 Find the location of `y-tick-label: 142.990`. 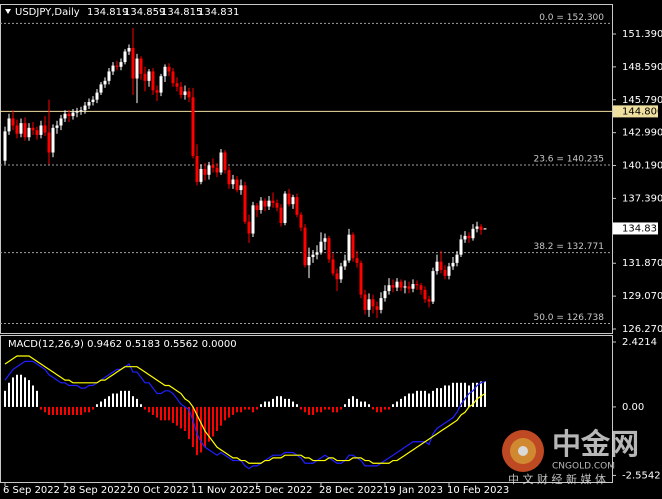

y-tick-label: 142.990 is located at coordinates (642, 133).